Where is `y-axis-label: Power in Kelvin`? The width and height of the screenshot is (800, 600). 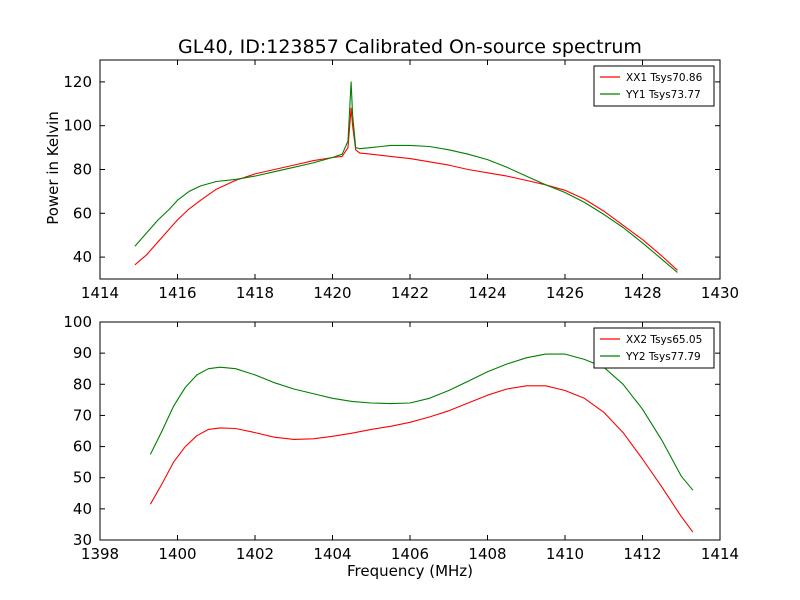 y-axis-label: Power in Kelvin is located at coordinates (53, 168).